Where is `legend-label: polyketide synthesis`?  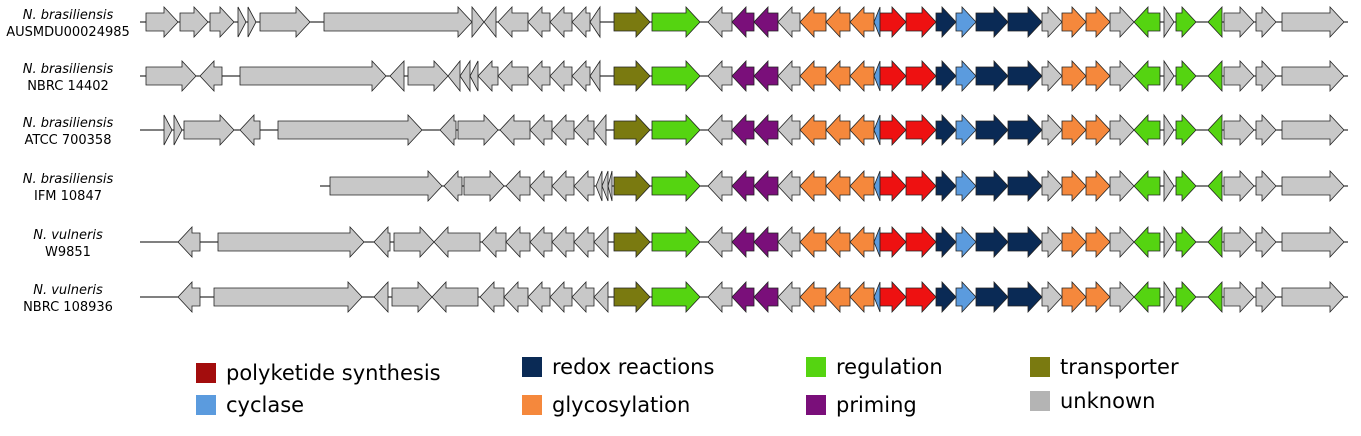 legend-label: polyketide synthesis is located at coordinates (333, 373).